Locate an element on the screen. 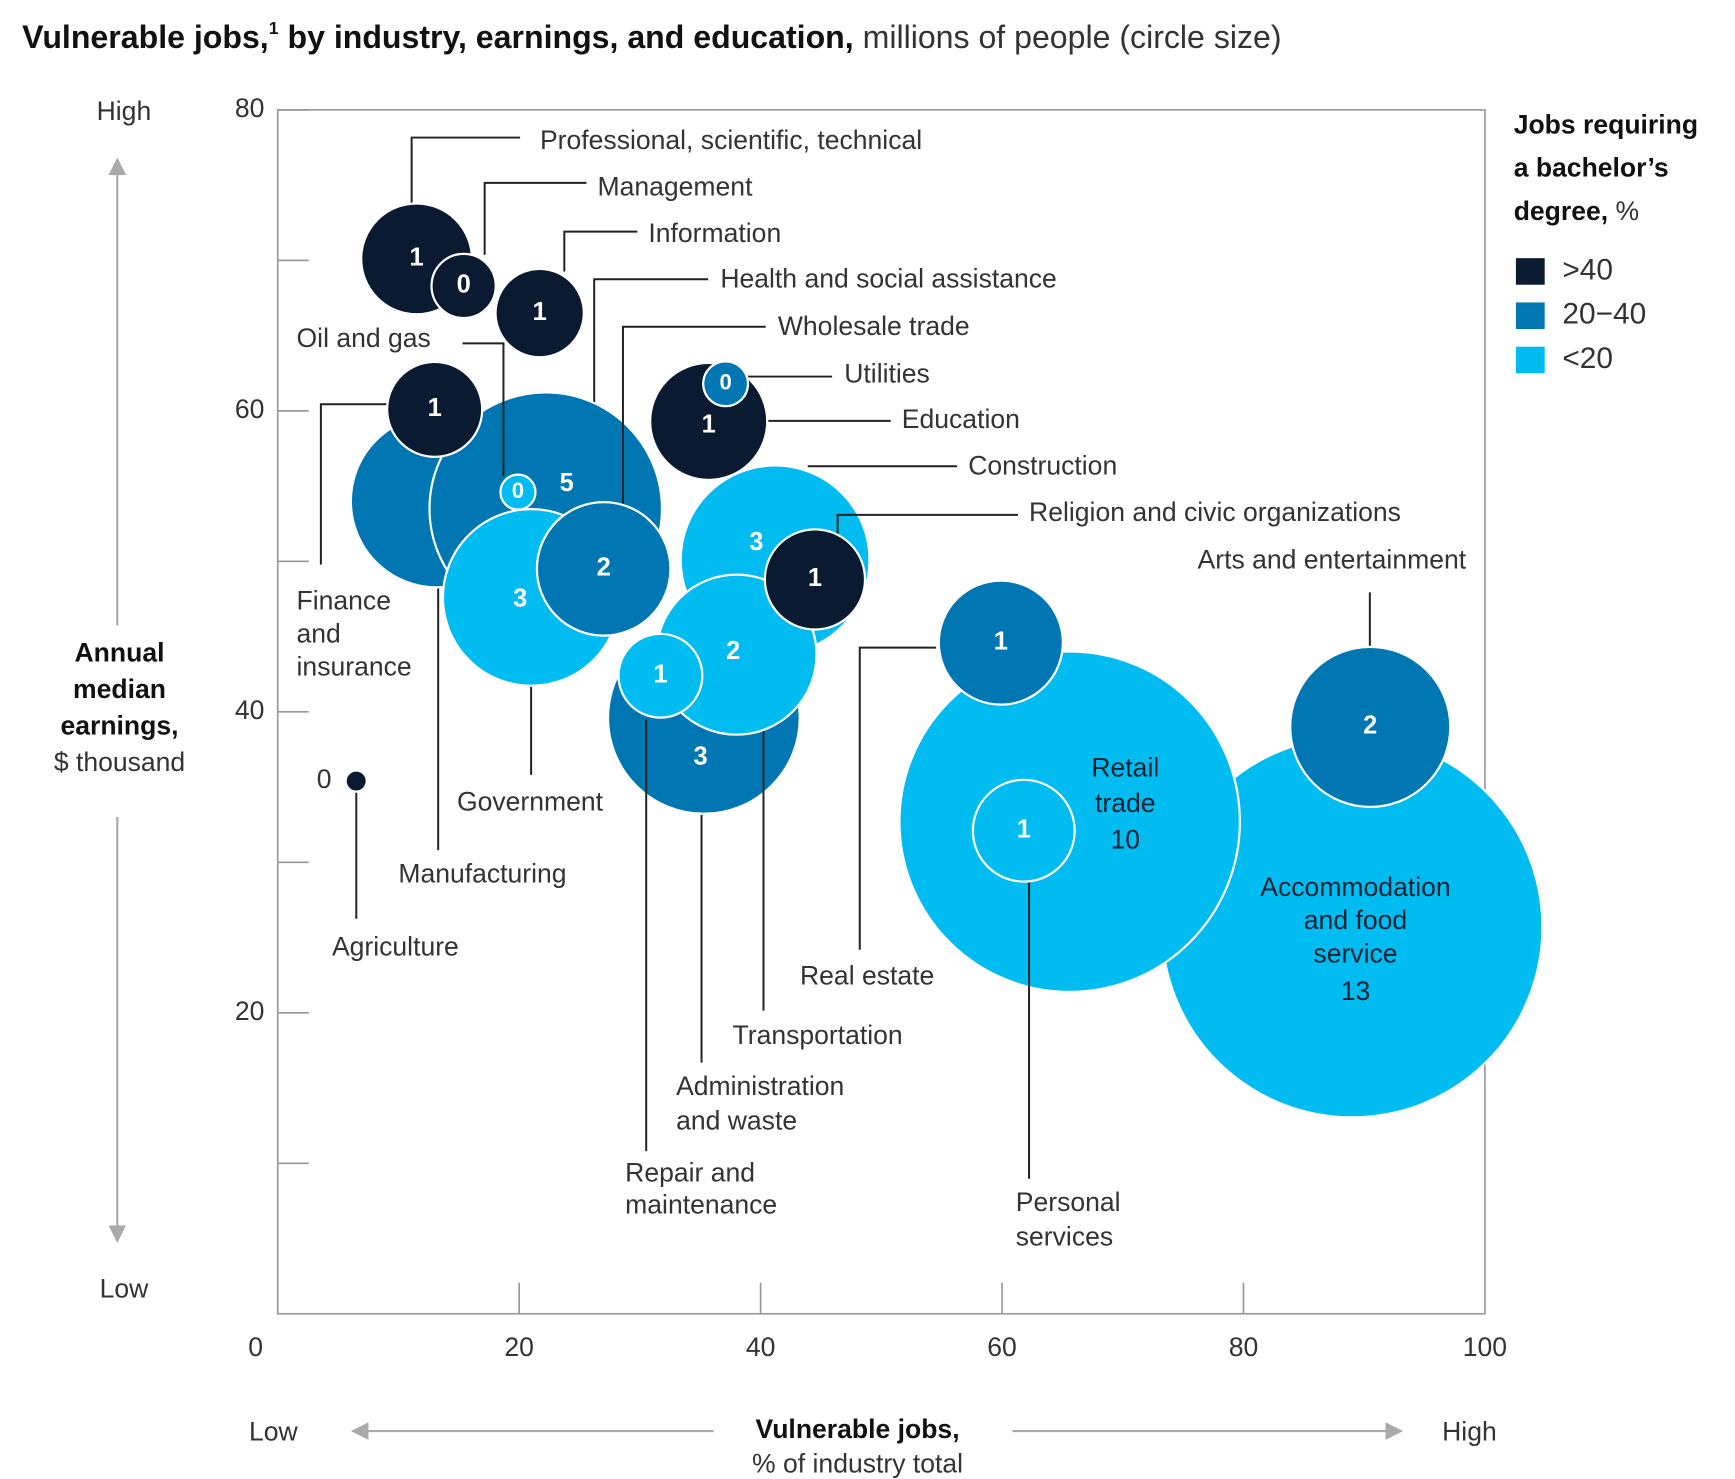 The image size is (1735, 1479). point-label: Professional, scientific, technical is located at coordinates (731, 140).